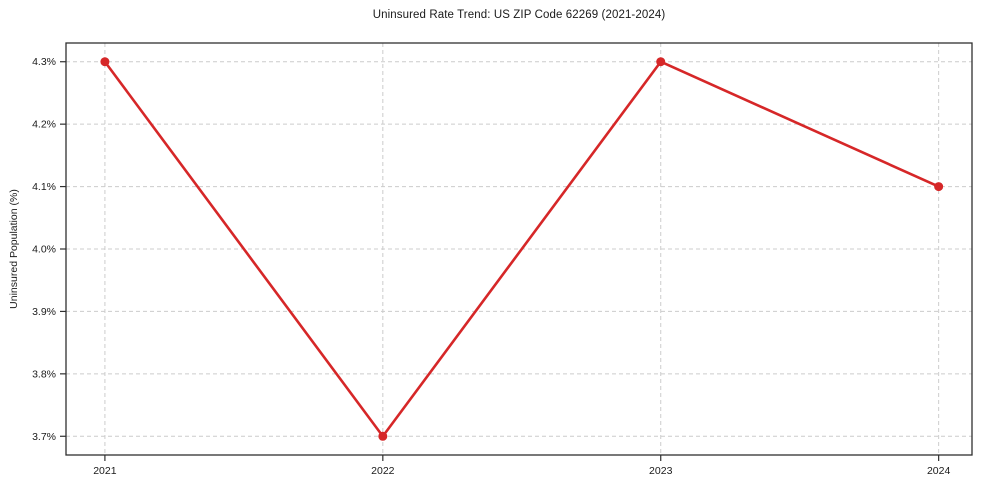  I want to click on x-tick-label: 2024, so click(939, 471).